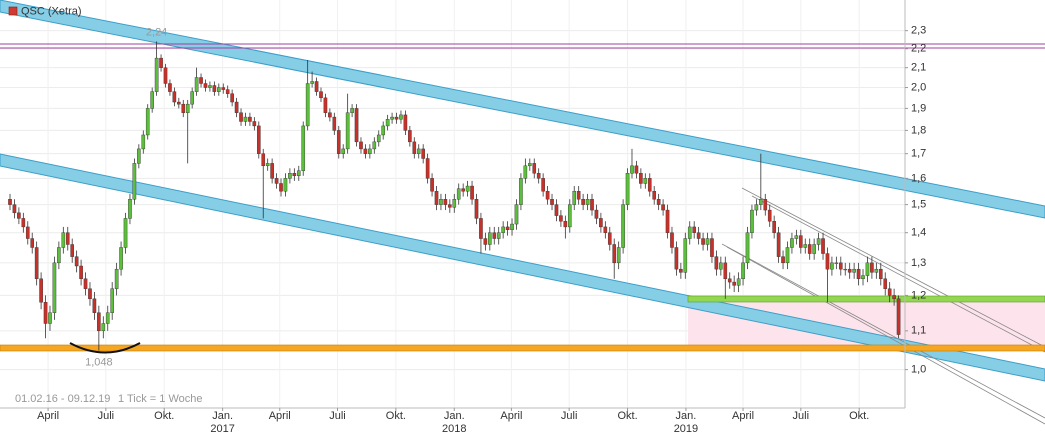 The image size is (1045, 441). I want to click on support-zone-line, so click(866, 299).